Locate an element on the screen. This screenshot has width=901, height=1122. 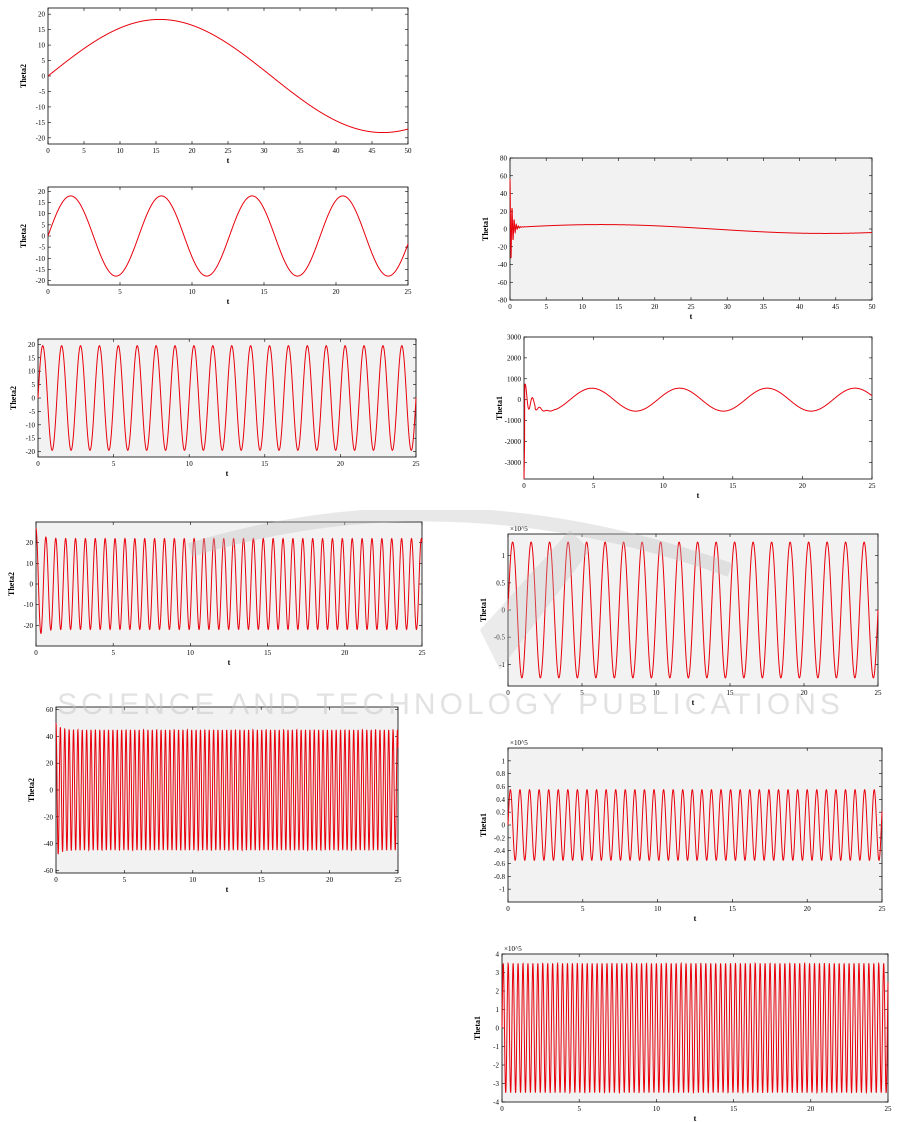
y-tick-label: -0.8 is located at coordinates (500, 877).